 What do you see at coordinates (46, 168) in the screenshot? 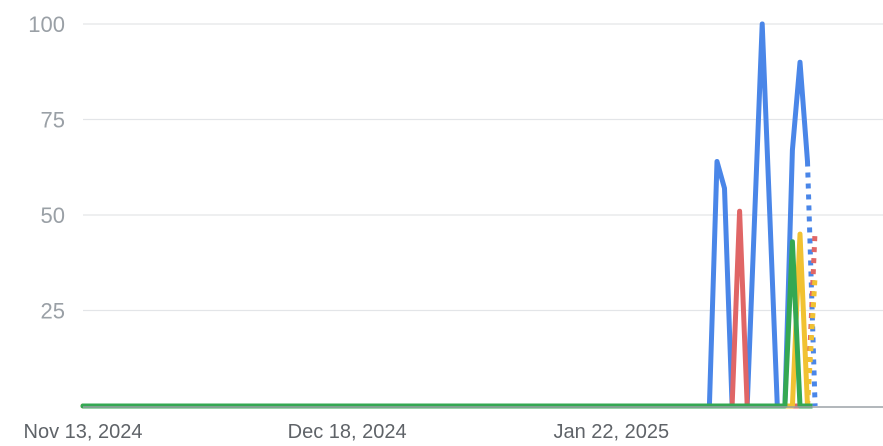
I see `y-axis-ticks: 100 75 50 25` at bounding box center [46, 168].